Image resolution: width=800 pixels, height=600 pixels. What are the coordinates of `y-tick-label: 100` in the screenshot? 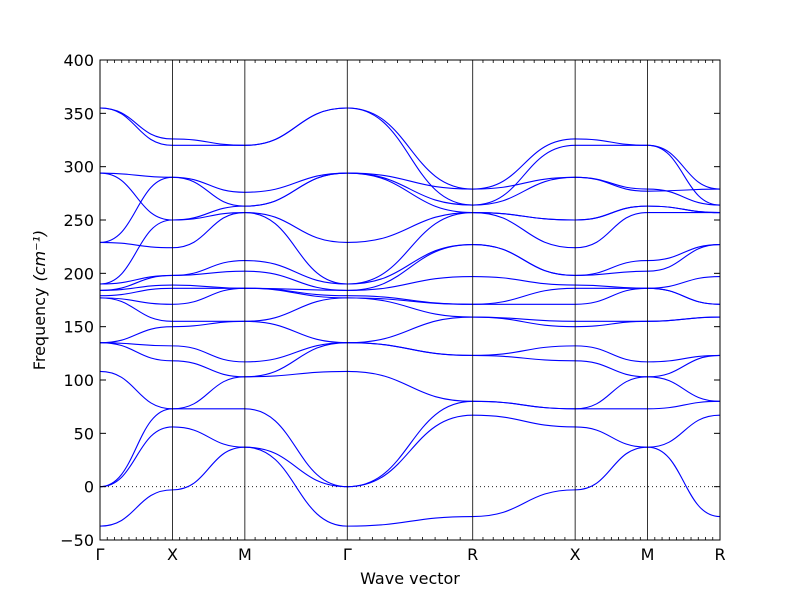 It's located at (78, 380).